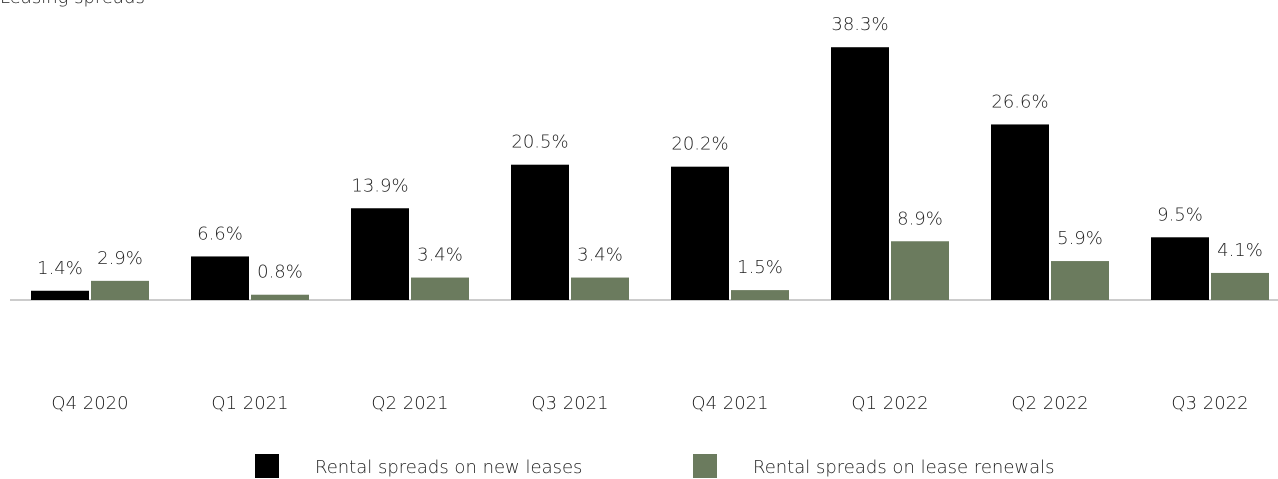 The image size is (1278, 479). What do you see at coordinates (1180, 214) in the screenshot?
I see `value-label: 9.5%` at bounding box center [1180, 214].